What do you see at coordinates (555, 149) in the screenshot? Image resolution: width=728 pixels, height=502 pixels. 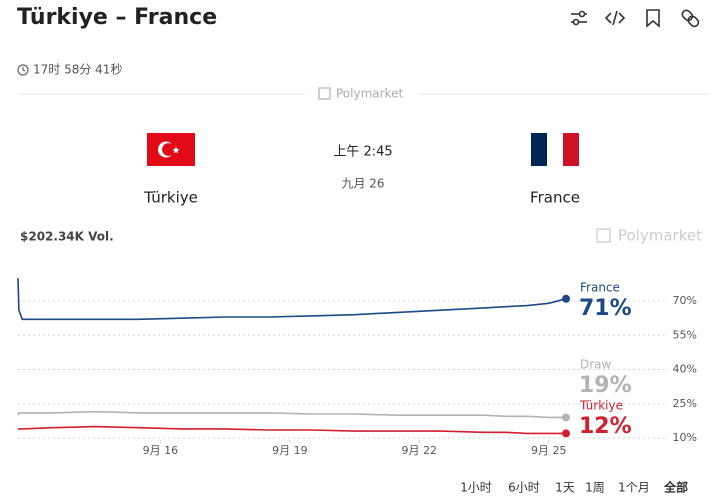 I see `flag-france` at bounding box center [555, 149].